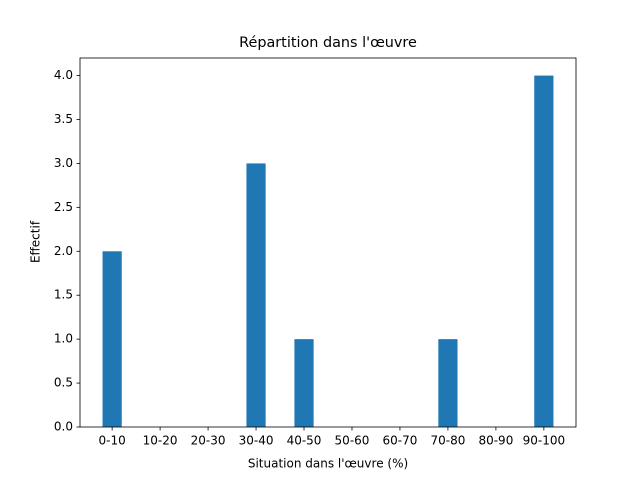  I want to click on y-tick-label: 3.5, so click(63, 119).